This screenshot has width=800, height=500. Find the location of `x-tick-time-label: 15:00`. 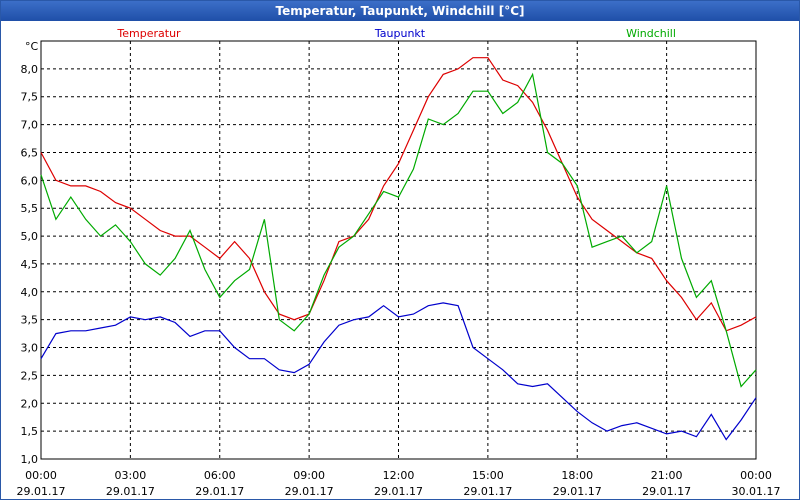

x-tick-time-label: 15:00 is located at coordinates (488, 475).